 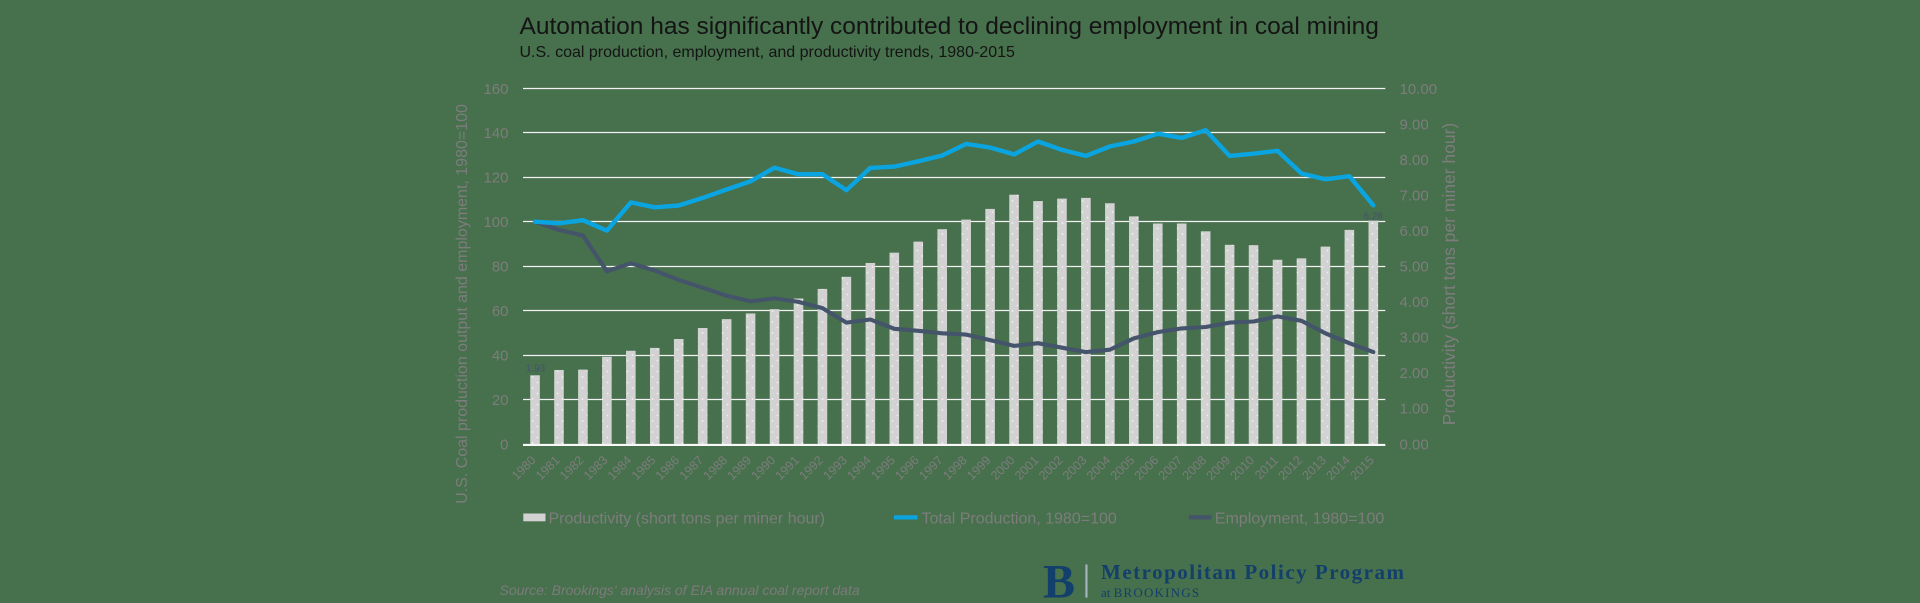 I want to click on svg-text: 6.28, so click(x=1373, y=217).